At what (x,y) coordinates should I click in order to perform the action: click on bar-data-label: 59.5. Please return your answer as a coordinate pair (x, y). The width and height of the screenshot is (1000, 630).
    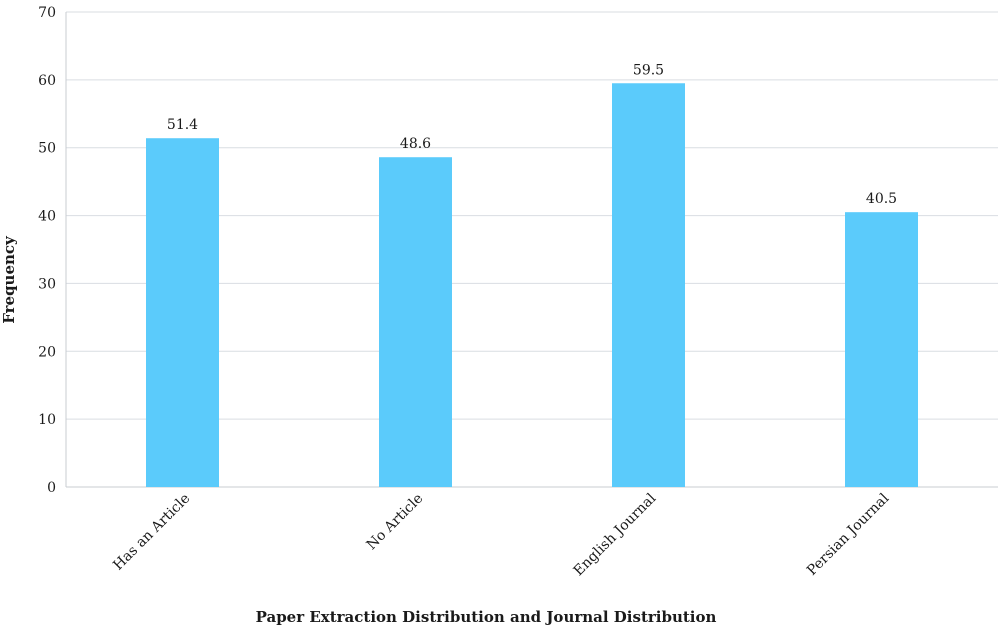
    Looking at the image, I should click on (648, 70).